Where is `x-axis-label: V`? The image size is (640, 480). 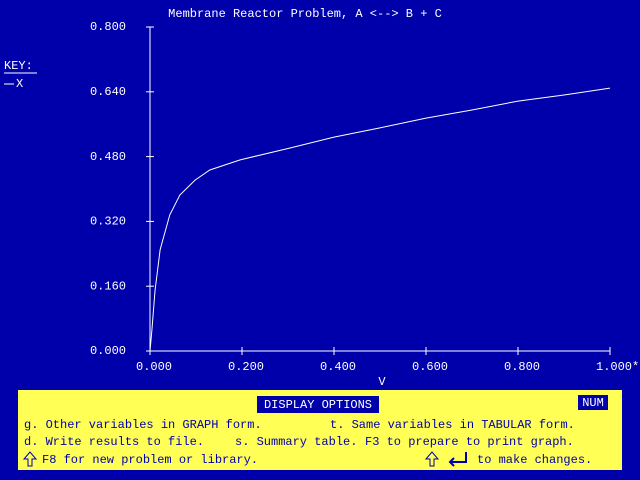
x-axis-label: V is located at coordinates (382, 382).